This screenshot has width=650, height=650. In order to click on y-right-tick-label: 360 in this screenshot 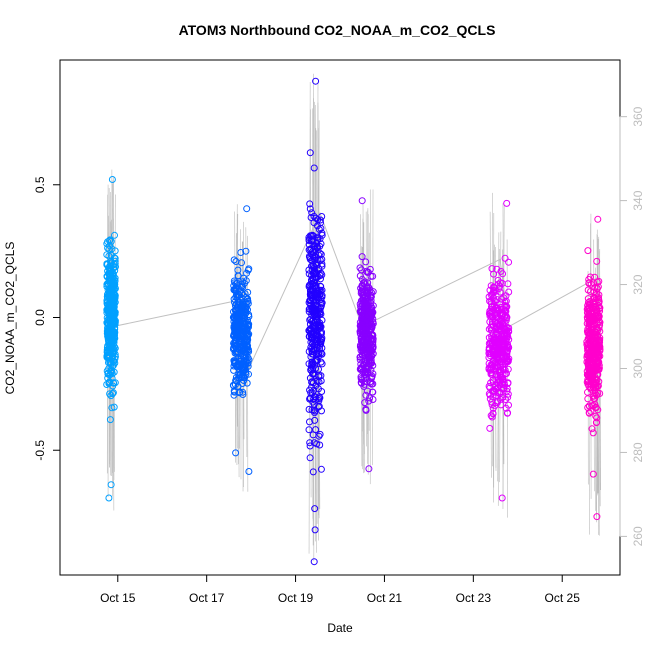, I will do `click(638, 116)`.